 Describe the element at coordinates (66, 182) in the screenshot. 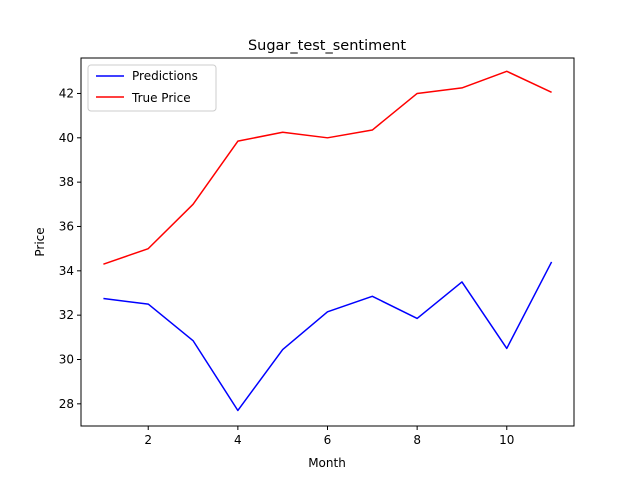

I see `y-tick-label: 38` at that location.